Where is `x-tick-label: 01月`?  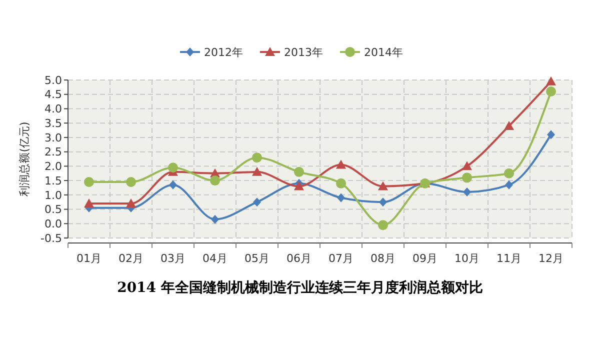
x-tick-label: 01月 is located at coordinates (89, 258).